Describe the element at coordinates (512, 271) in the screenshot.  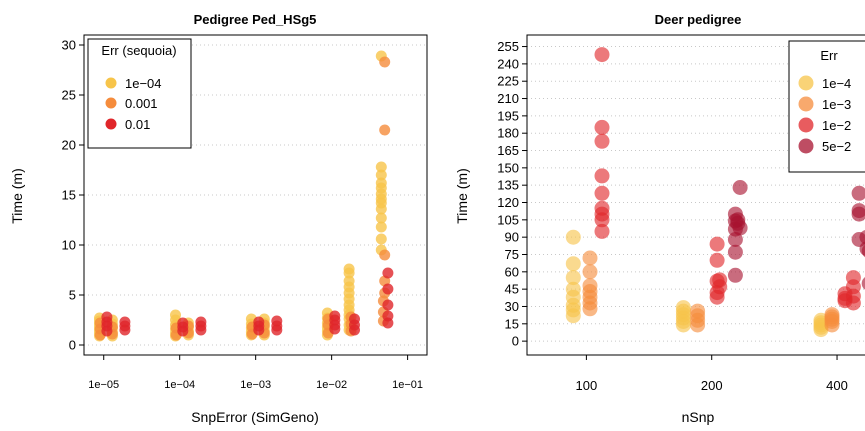
I see `ytick-label: 60` at that location.